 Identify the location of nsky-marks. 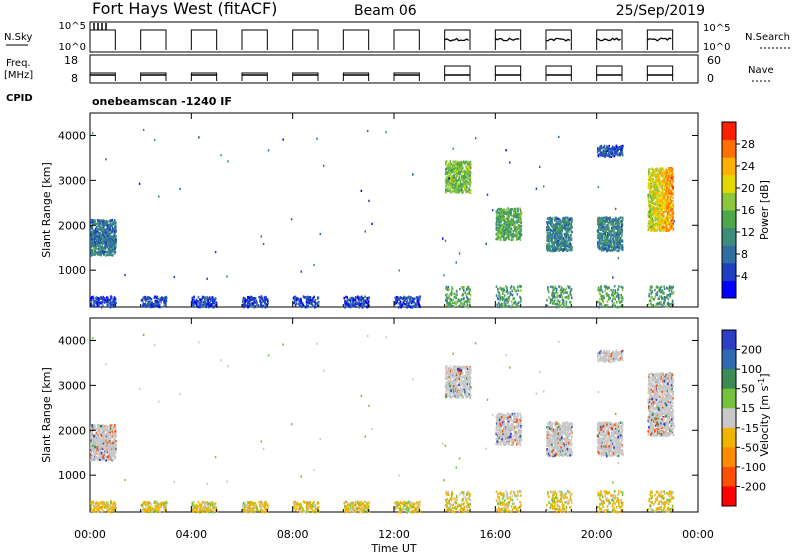
(381, 36).